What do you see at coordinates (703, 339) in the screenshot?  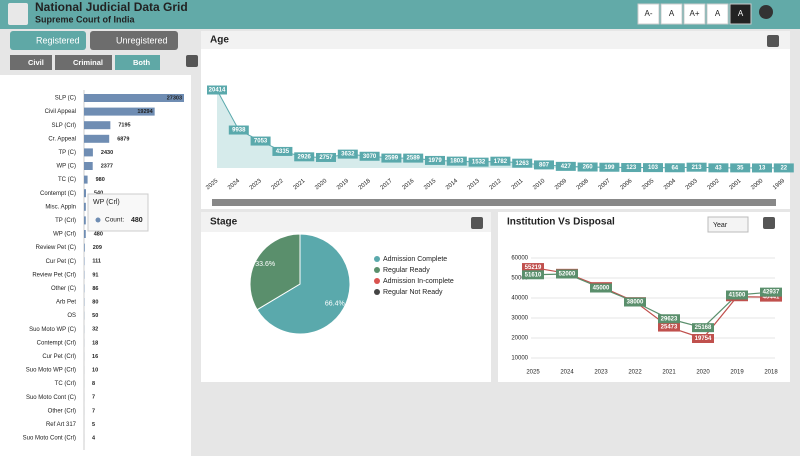 I see `data-label: 19754` at bounding box center [703, 339].